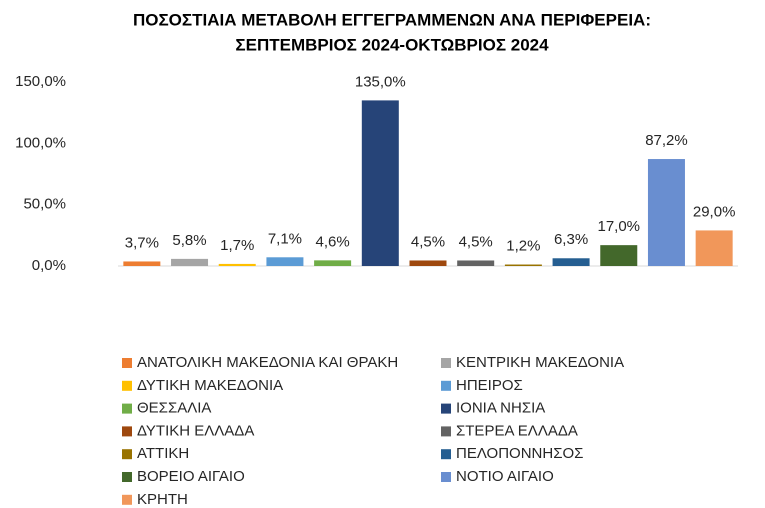  I want to click on legend-label: ΒΟΡΕΙΟ ΑΙΓΑΙΟ, so click(191, 476).